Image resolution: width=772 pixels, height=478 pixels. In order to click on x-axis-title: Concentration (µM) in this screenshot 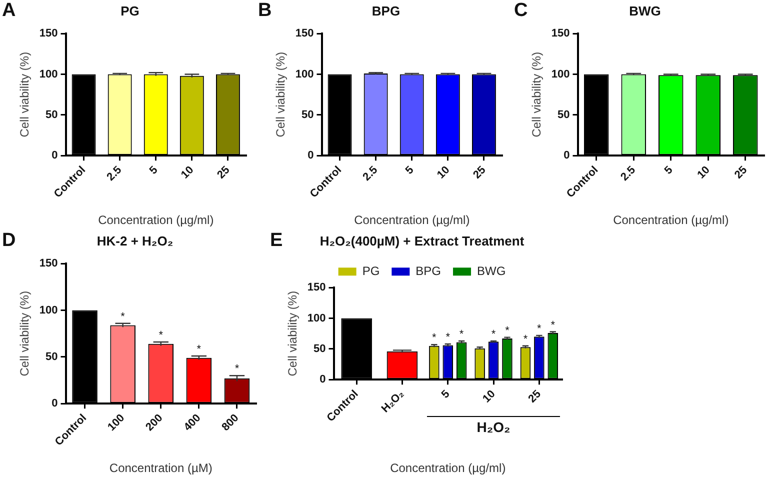, I will do `click(160, 468)`.